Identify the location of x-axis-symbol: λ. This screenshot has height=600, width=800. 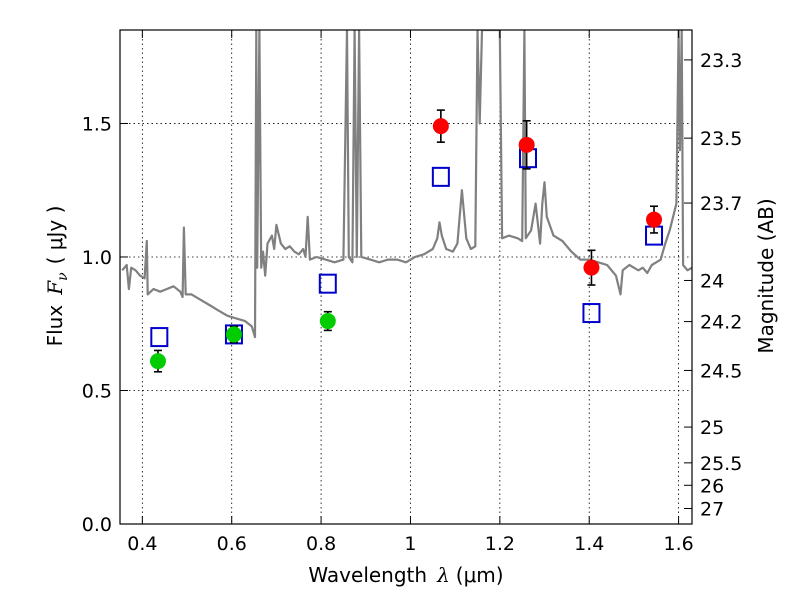
(443, 575).